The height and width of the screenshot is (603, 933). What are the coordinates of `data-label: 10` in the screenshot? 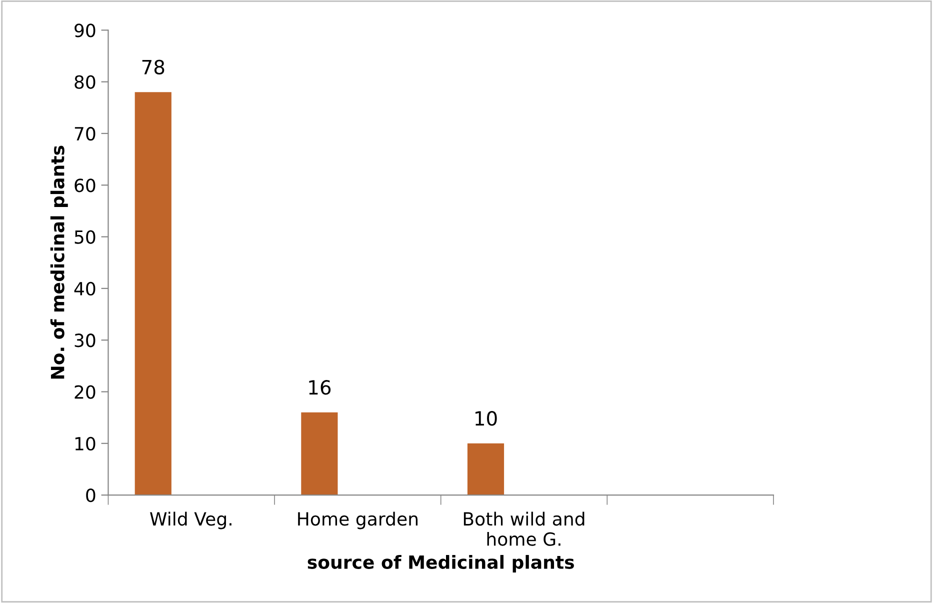 It's located at (486, 418).